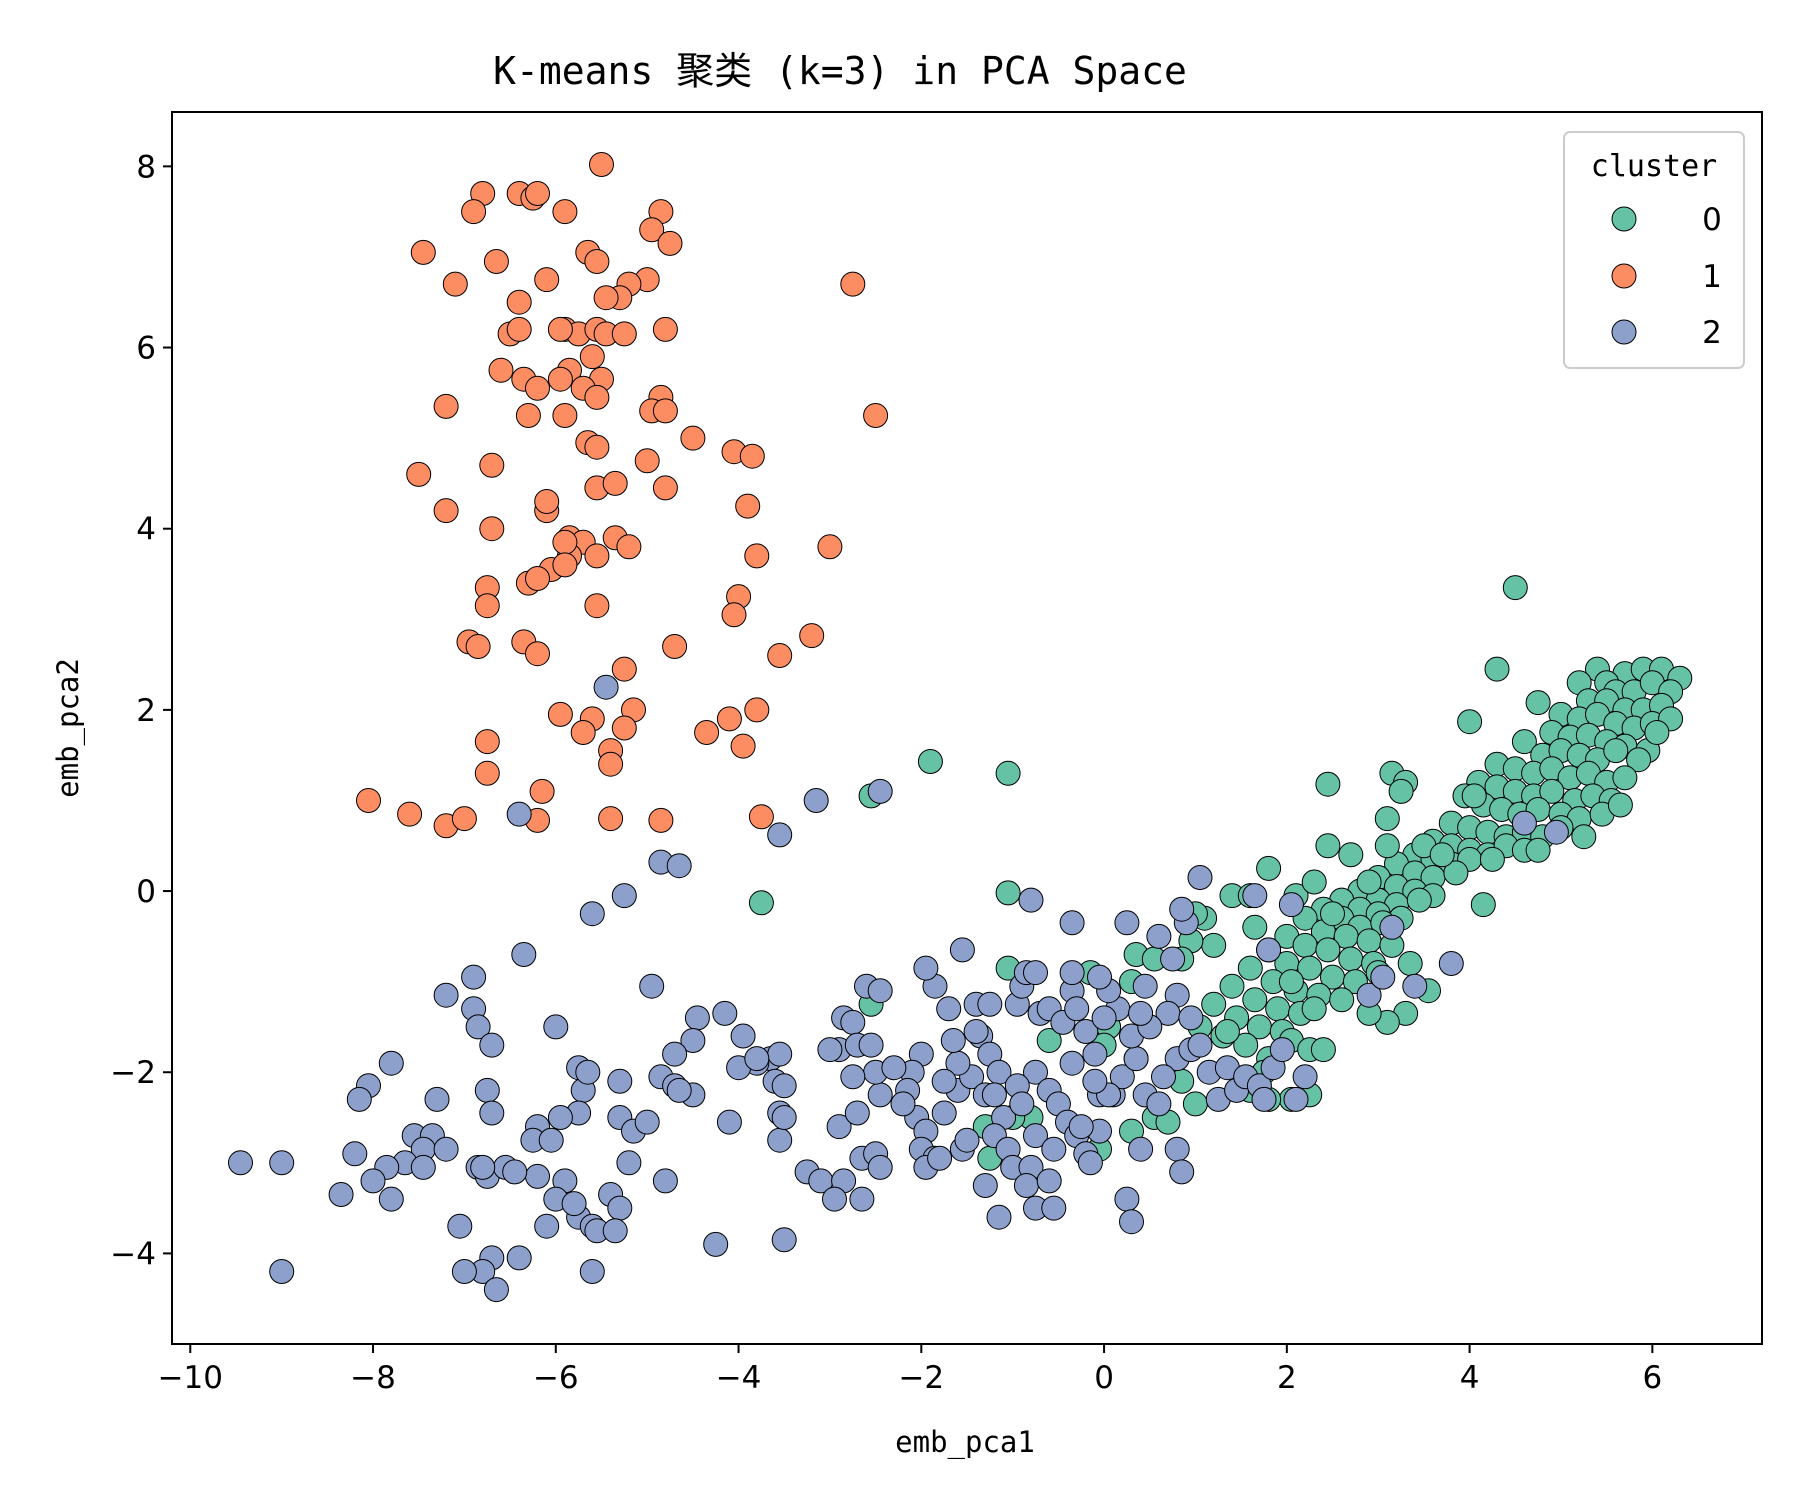  Describe the element at coordinates (1654, 166) in the screenshot. I see `legend-title: cluster` at that location.